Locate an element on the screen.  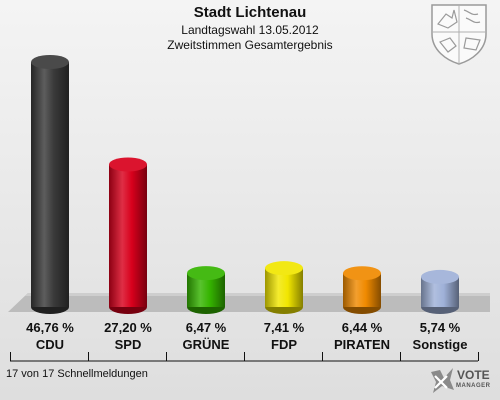
coat-of-arms-icon is located at coordinates (459, 34).